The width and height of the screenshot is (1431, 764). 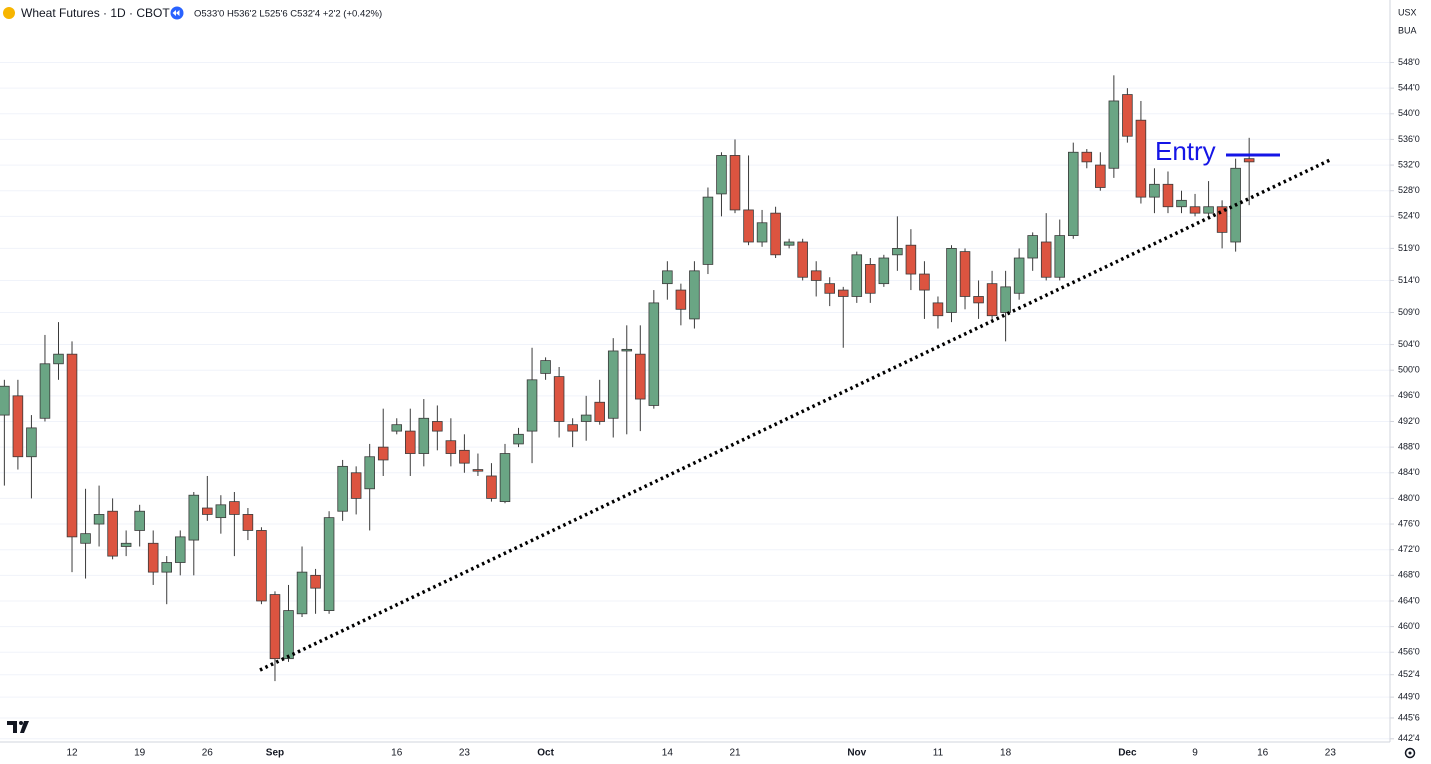 What do you see at coordinates (1409, 600) in the screenshot?
I see `y-tick-label: 464'0` at bounding box center [1409, 600].